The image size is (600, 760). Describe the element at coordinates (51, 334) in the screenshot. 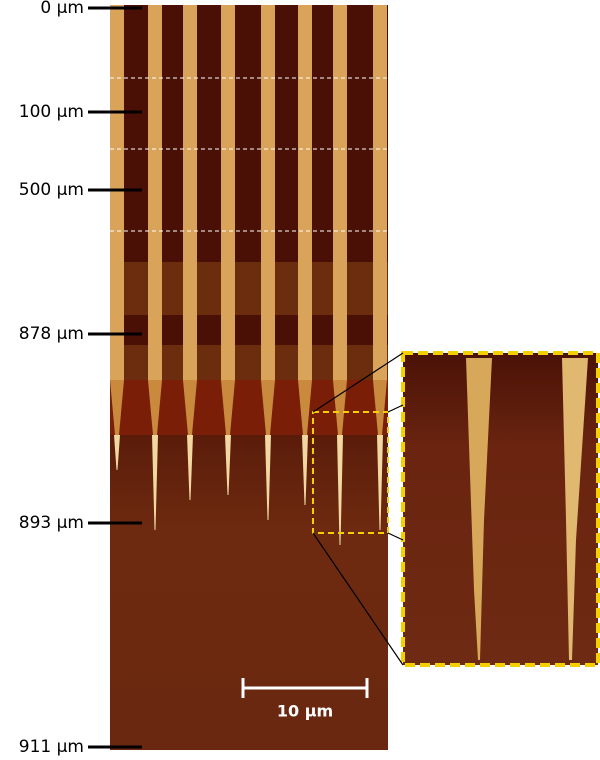

I see `depth-label: 878 µm` at that location.